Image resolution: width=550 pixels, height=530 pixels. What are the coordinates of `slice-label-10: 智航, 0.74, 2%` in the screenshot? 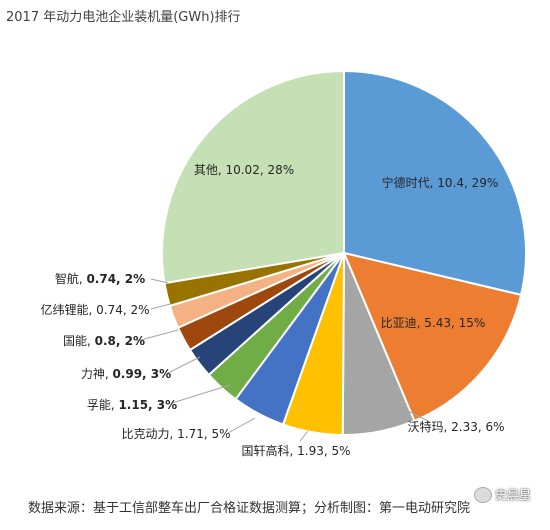 It's located at (100, 278).